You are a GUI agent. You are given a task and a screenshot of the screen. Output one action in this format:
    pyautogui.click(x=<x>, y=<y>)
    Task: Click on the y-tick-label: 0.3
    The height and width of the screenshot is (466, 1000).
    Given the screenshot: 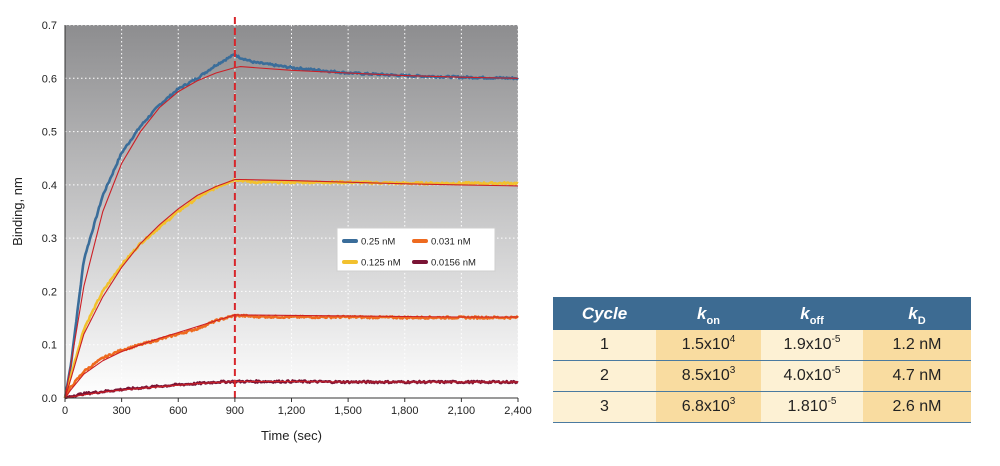 What is the action you would take?
    pyautogui.click(x=49, y=239)
    